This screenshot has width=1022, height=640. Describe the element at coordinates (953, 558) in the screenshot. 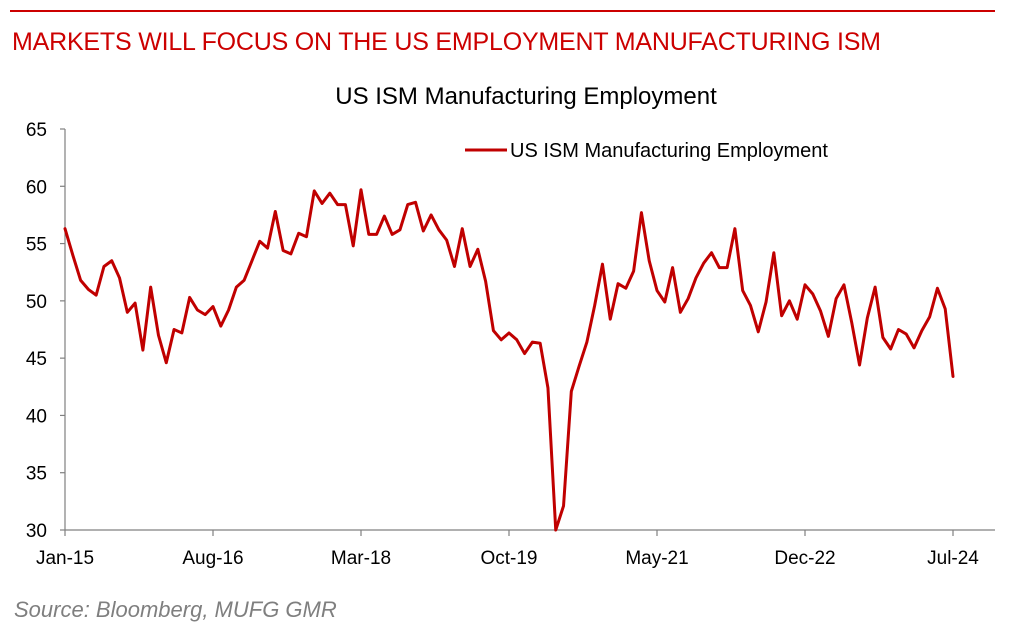

I see `x-tick-label: Jul-24` at that location.